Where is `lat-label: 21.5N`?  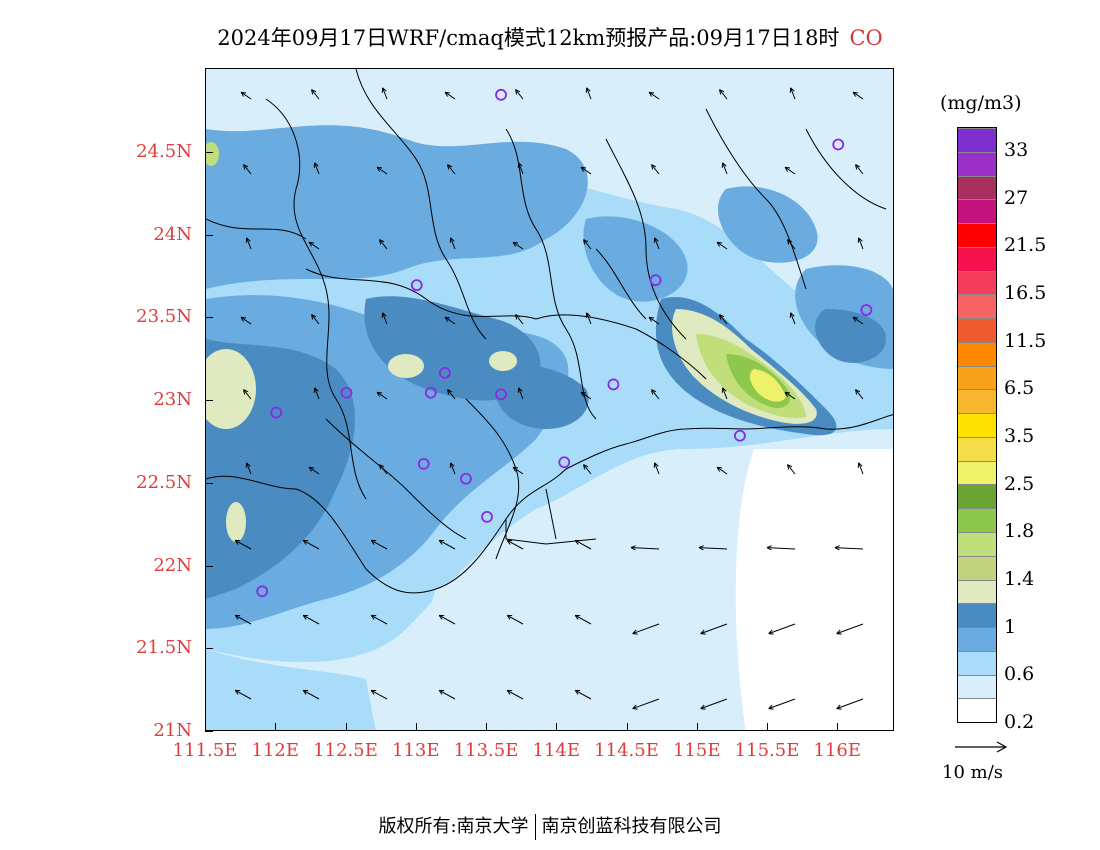 lat-label: 21.5N is located at coordinates (164, 648).